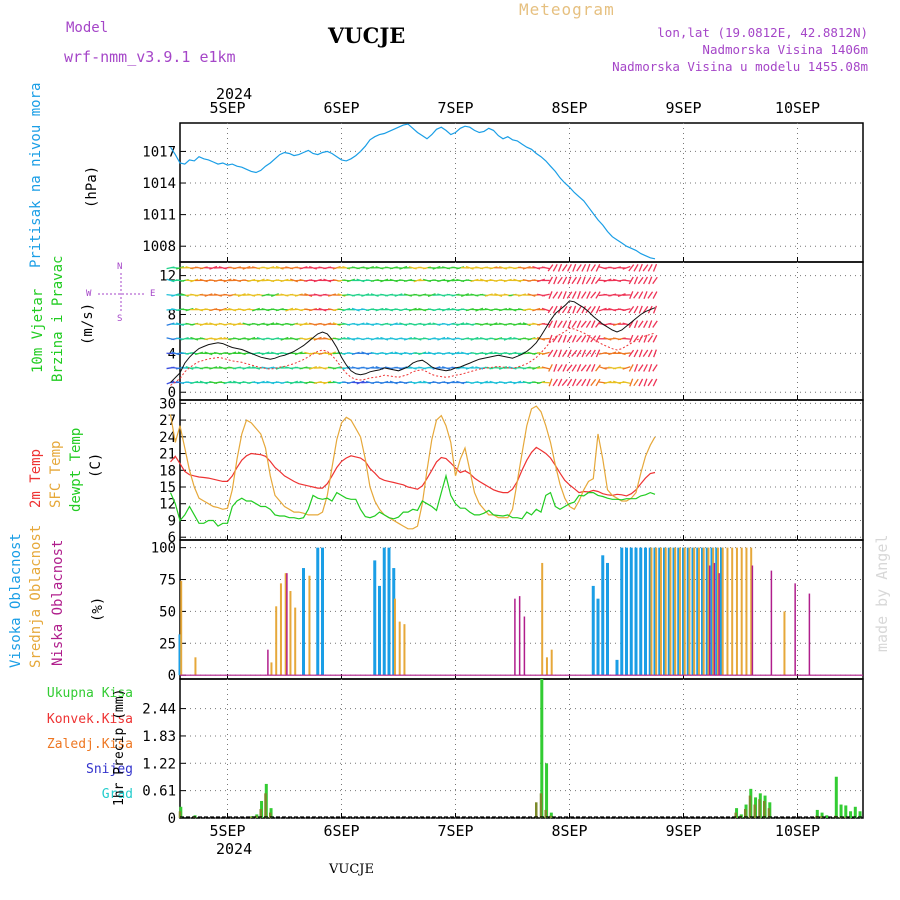 Image resolution: width=900 pixels, height=900 pixels. I want to click on convective-precip-bar, so click(265, 805).